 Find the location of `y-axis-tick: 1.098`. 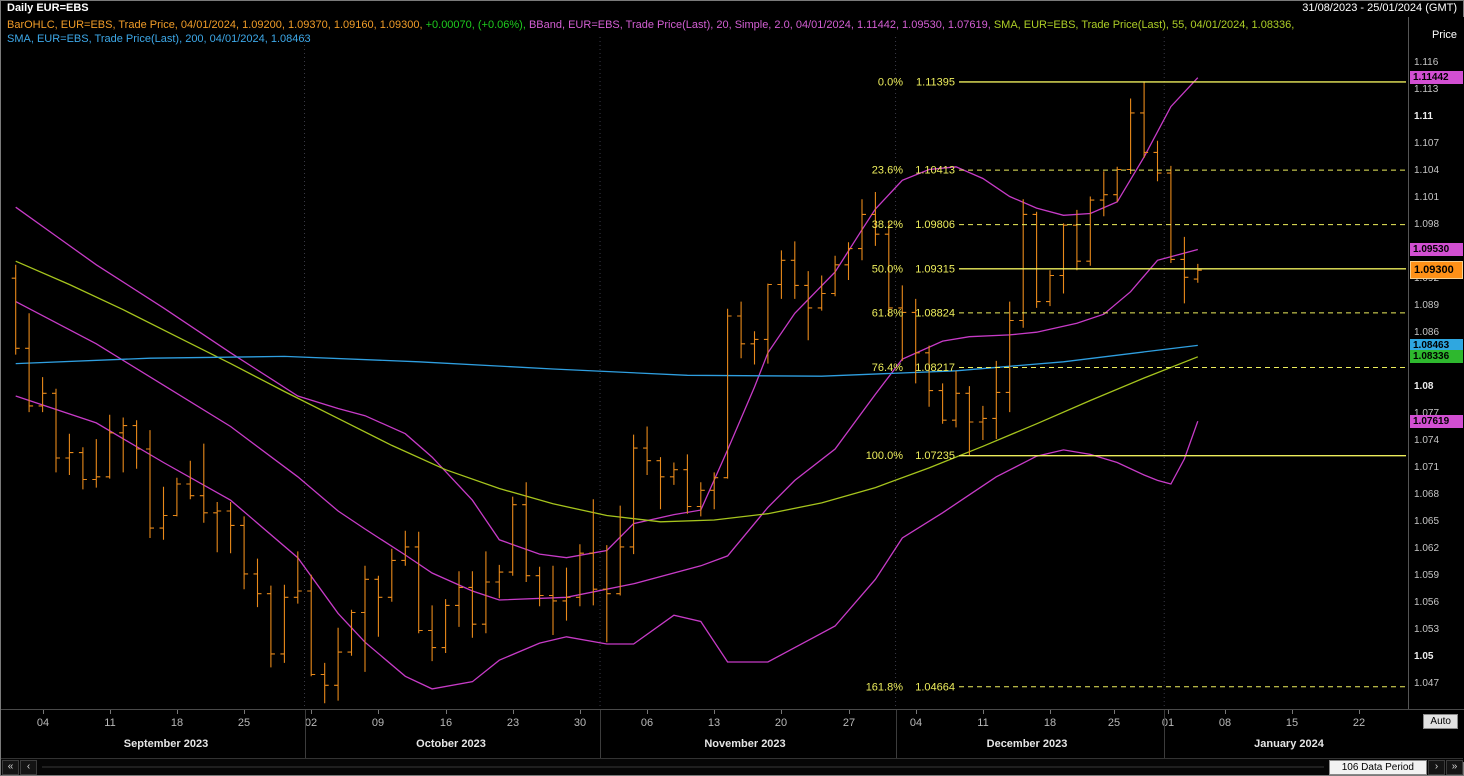

y-axis-tick: 1.098 is located at coordinates (1427, 224).